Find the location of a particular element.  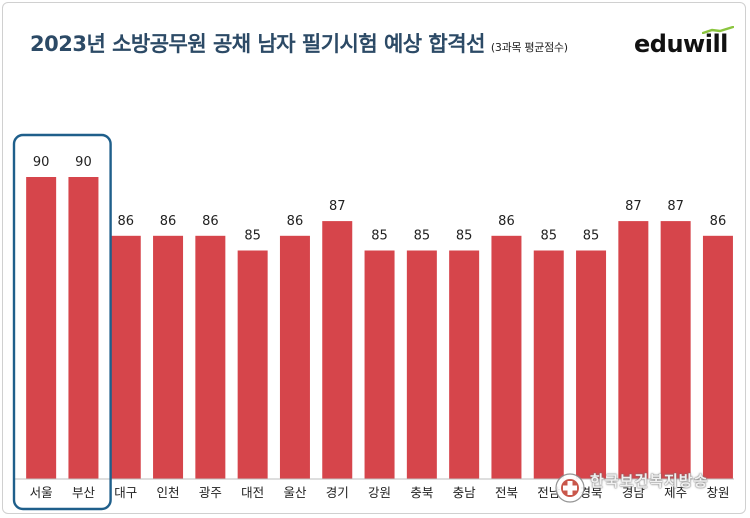

watermark-text: 한국보건복지방송 is located at coordinates (649, 481).